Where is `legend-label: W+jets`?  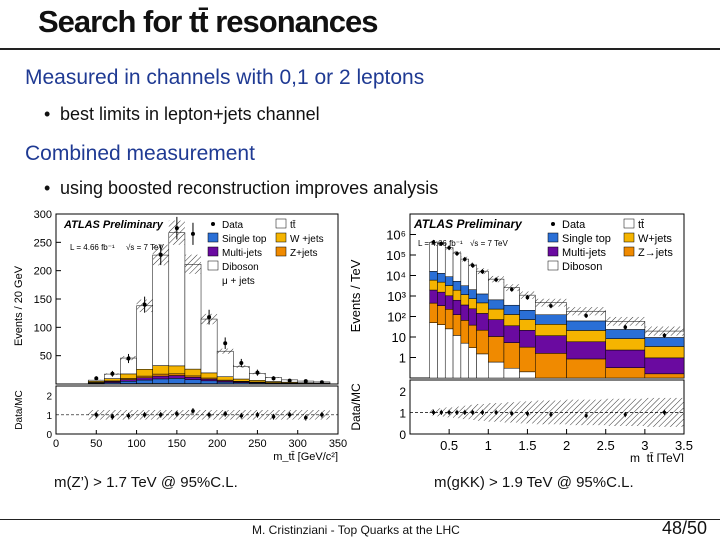
legend-label: W+jets is located at coordinates (655, 239).